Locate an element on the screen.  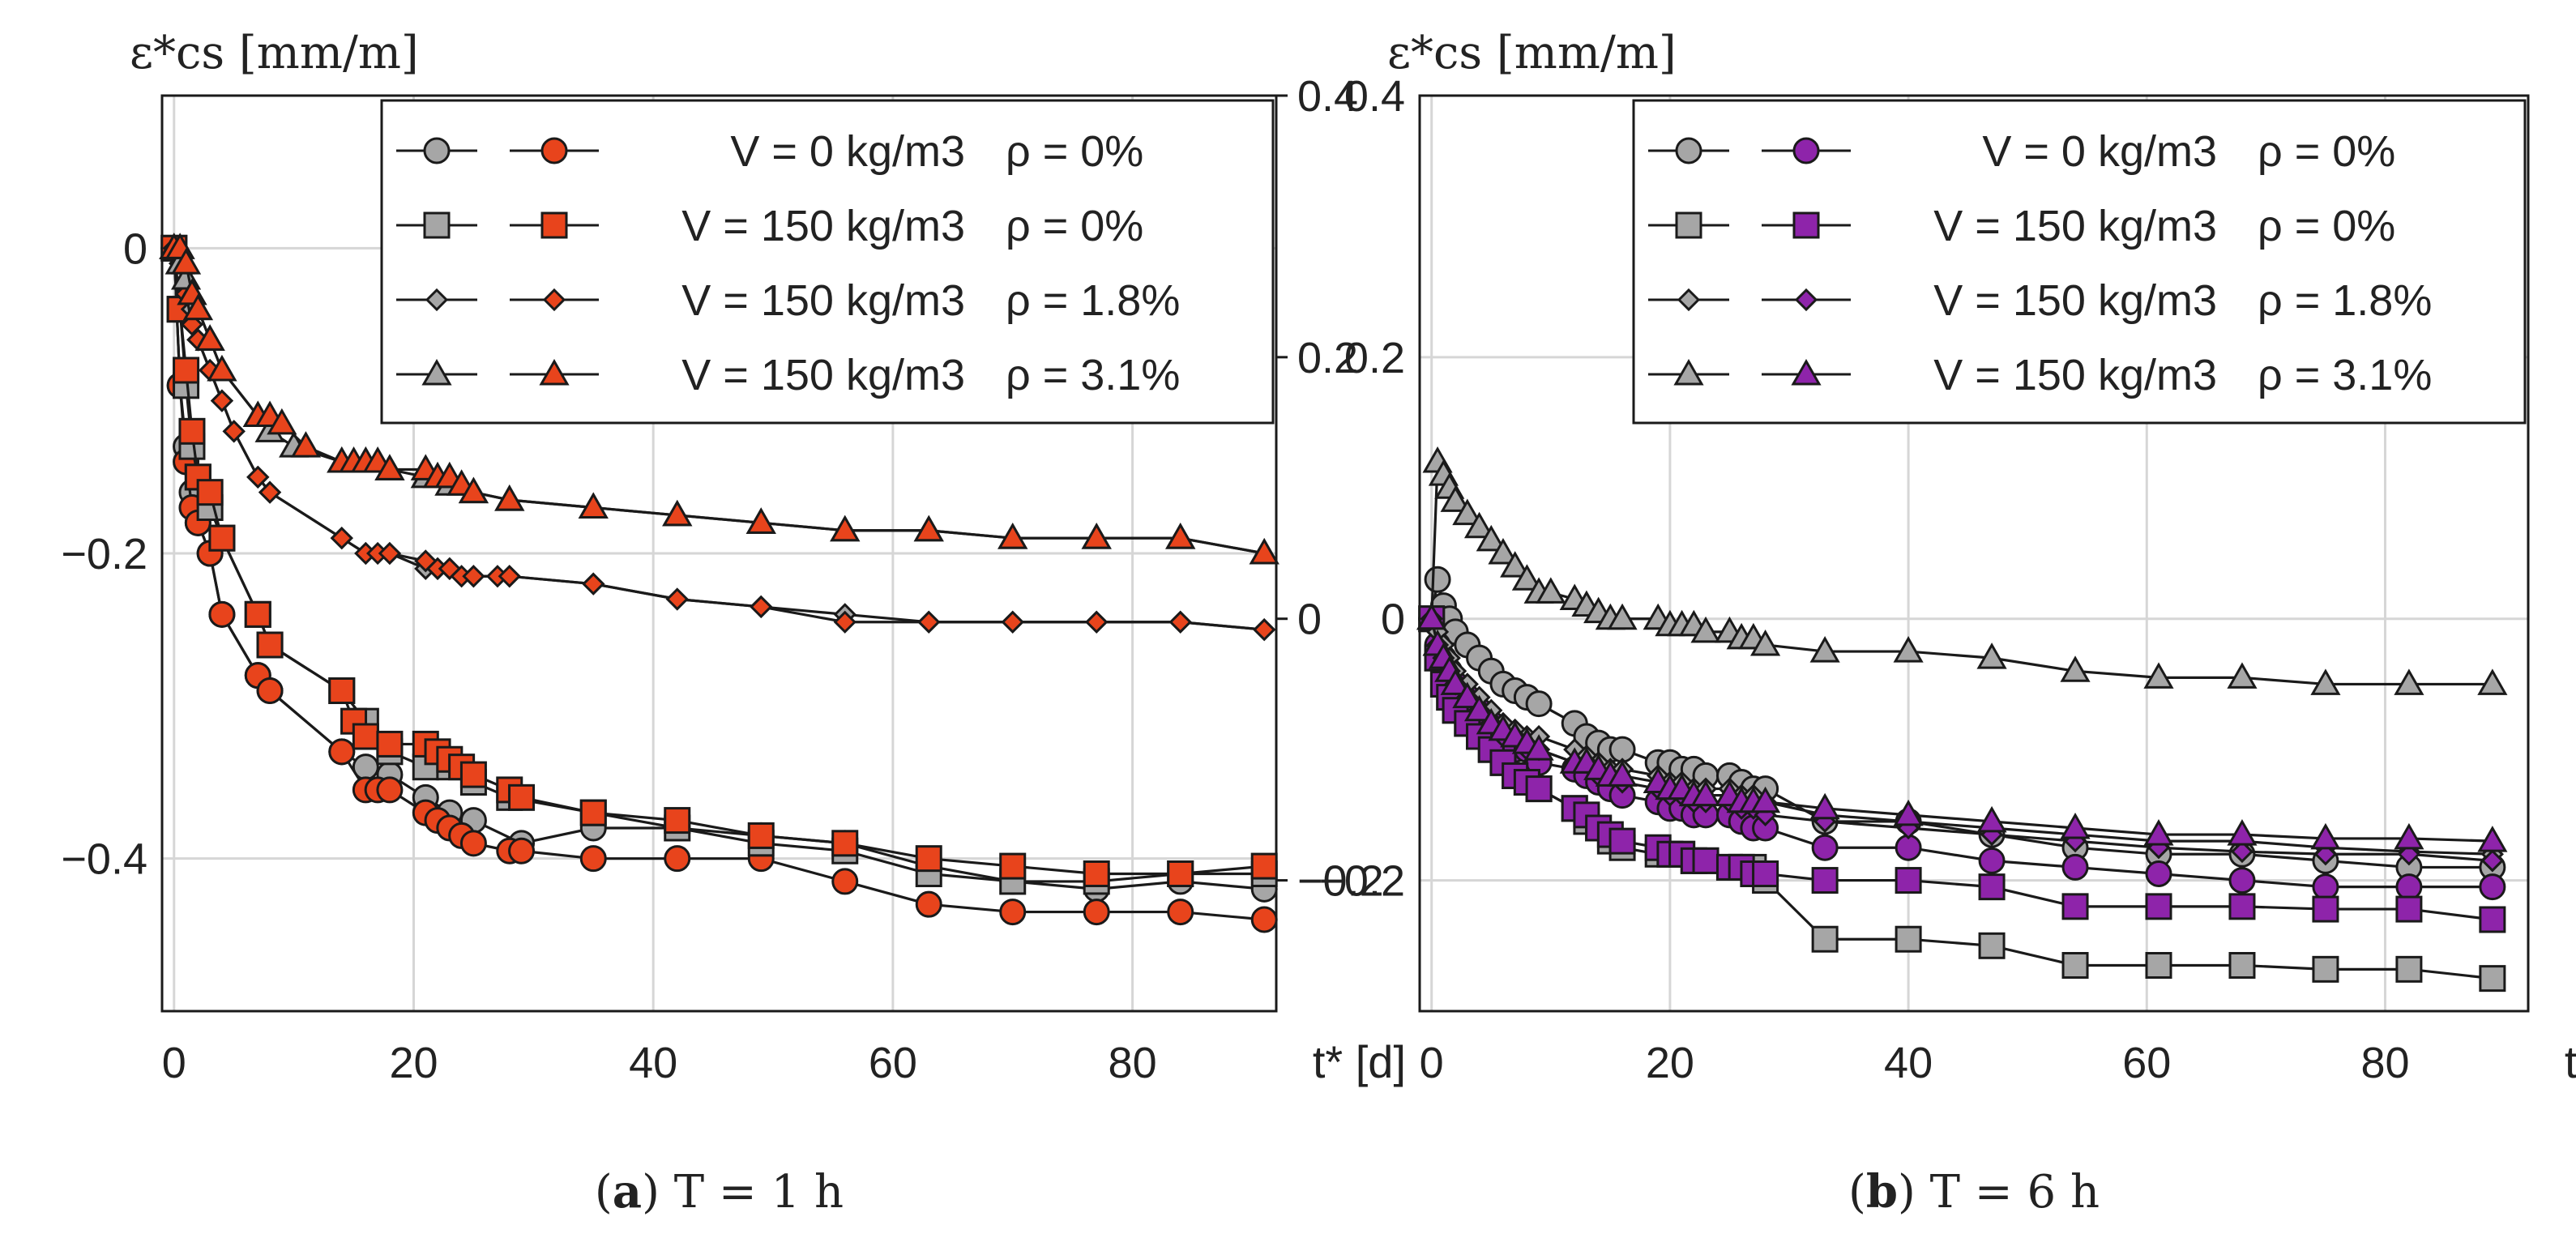
x-tick-label: 60 is located at coordinates (893, 1063).